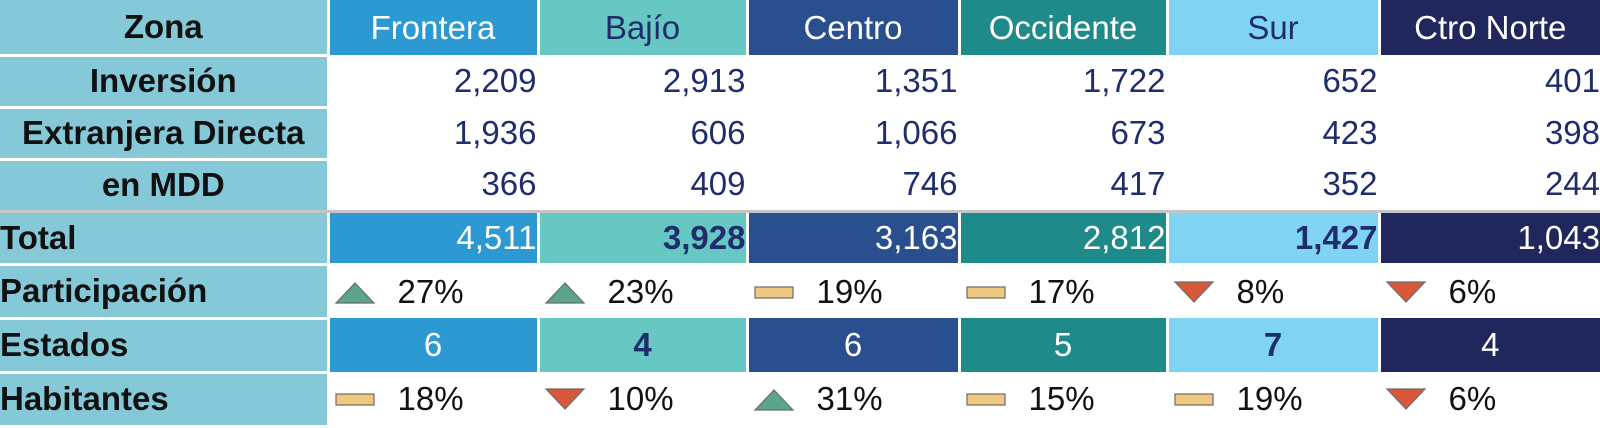  I want to click on inversion-value: 1,722, so click(1063, 81).